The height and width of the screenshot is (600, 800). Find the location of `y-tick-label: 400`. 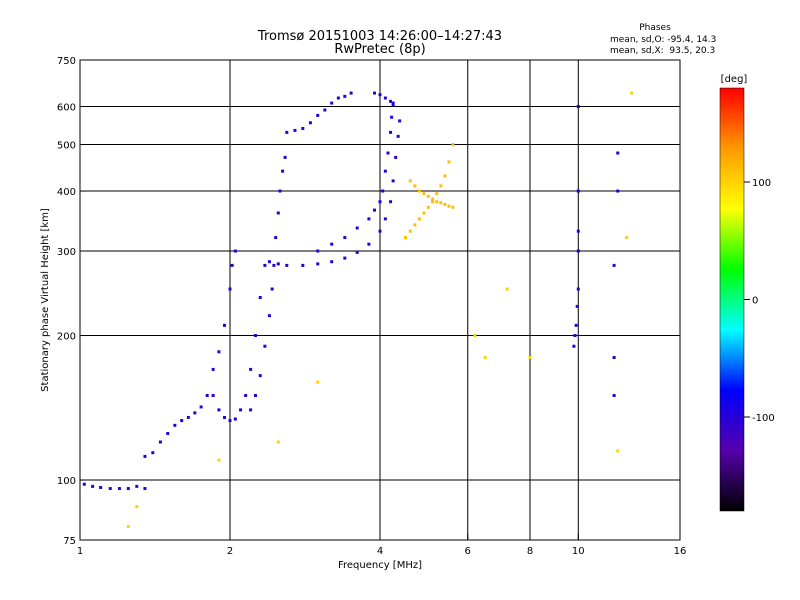

y-tick-label: 400 is located at coordinates (66, 192).